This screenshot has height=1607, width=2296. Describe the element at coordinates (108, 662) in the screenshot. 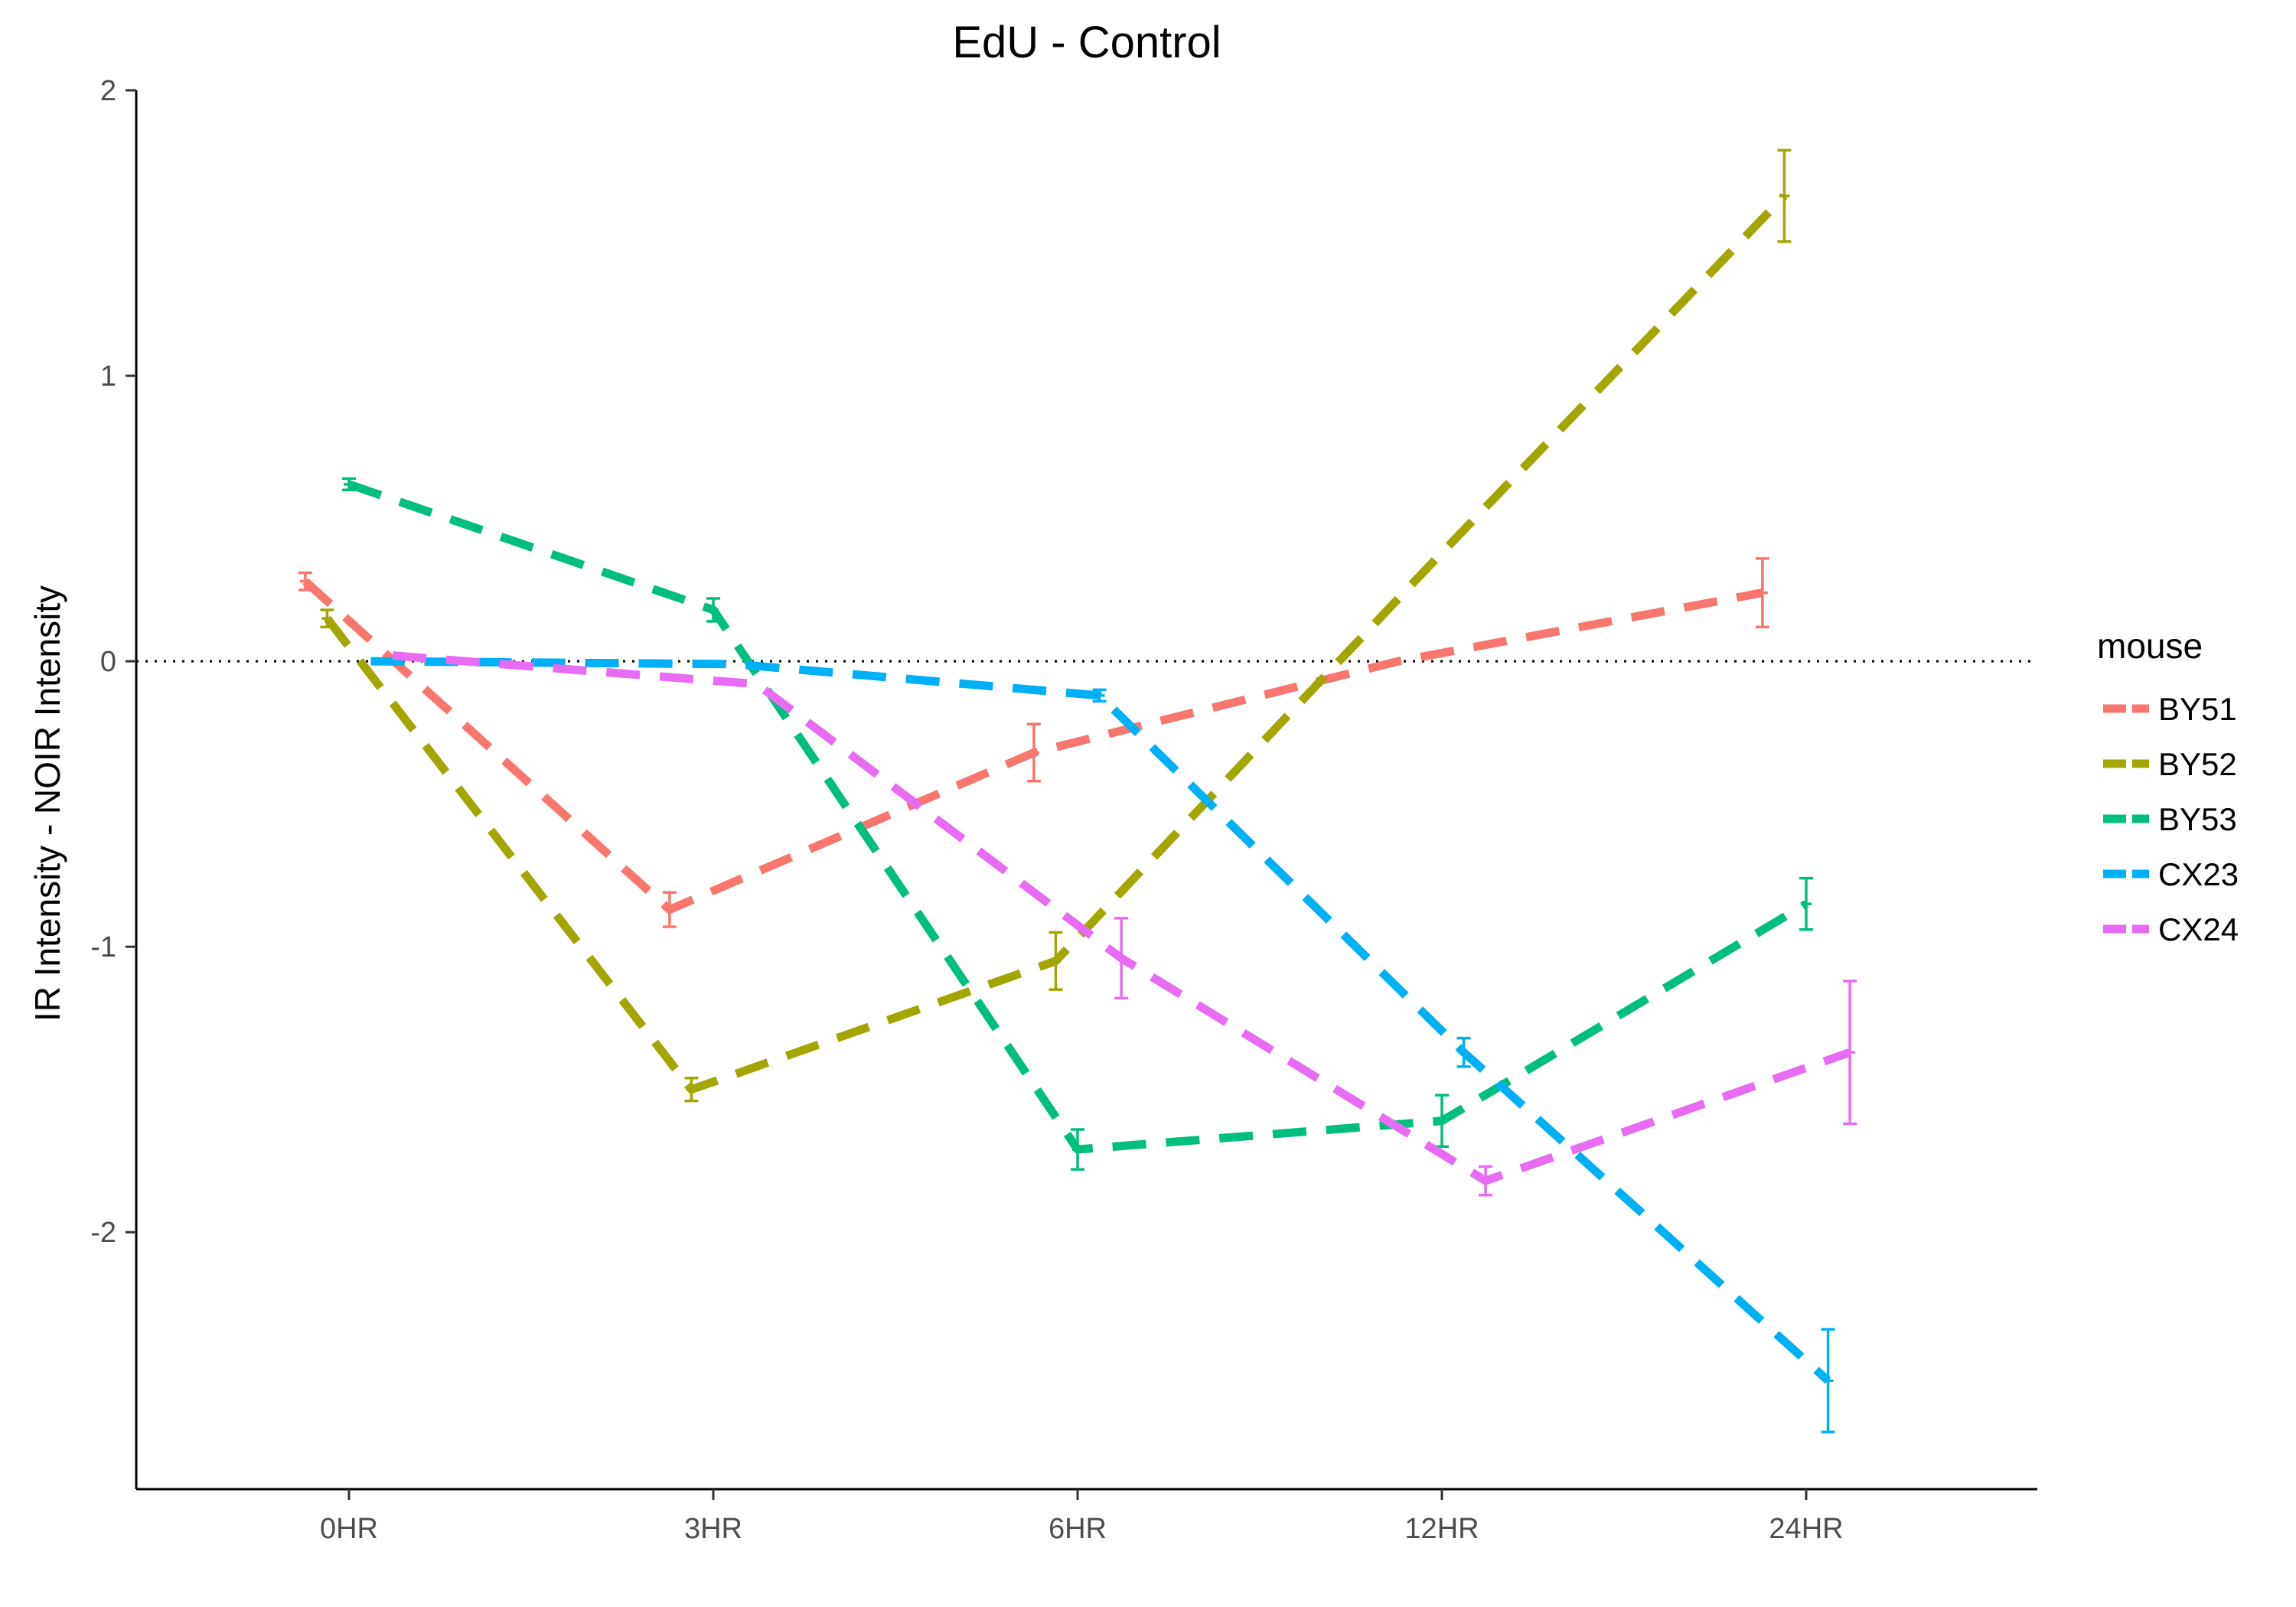

I see `y-tick-label: 0` at that location.